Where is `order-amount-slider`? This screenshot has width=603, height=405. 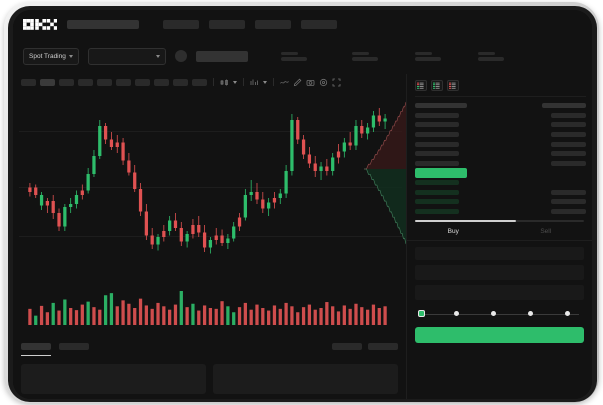 order-amount-slider is located at coordinates (499, 314).